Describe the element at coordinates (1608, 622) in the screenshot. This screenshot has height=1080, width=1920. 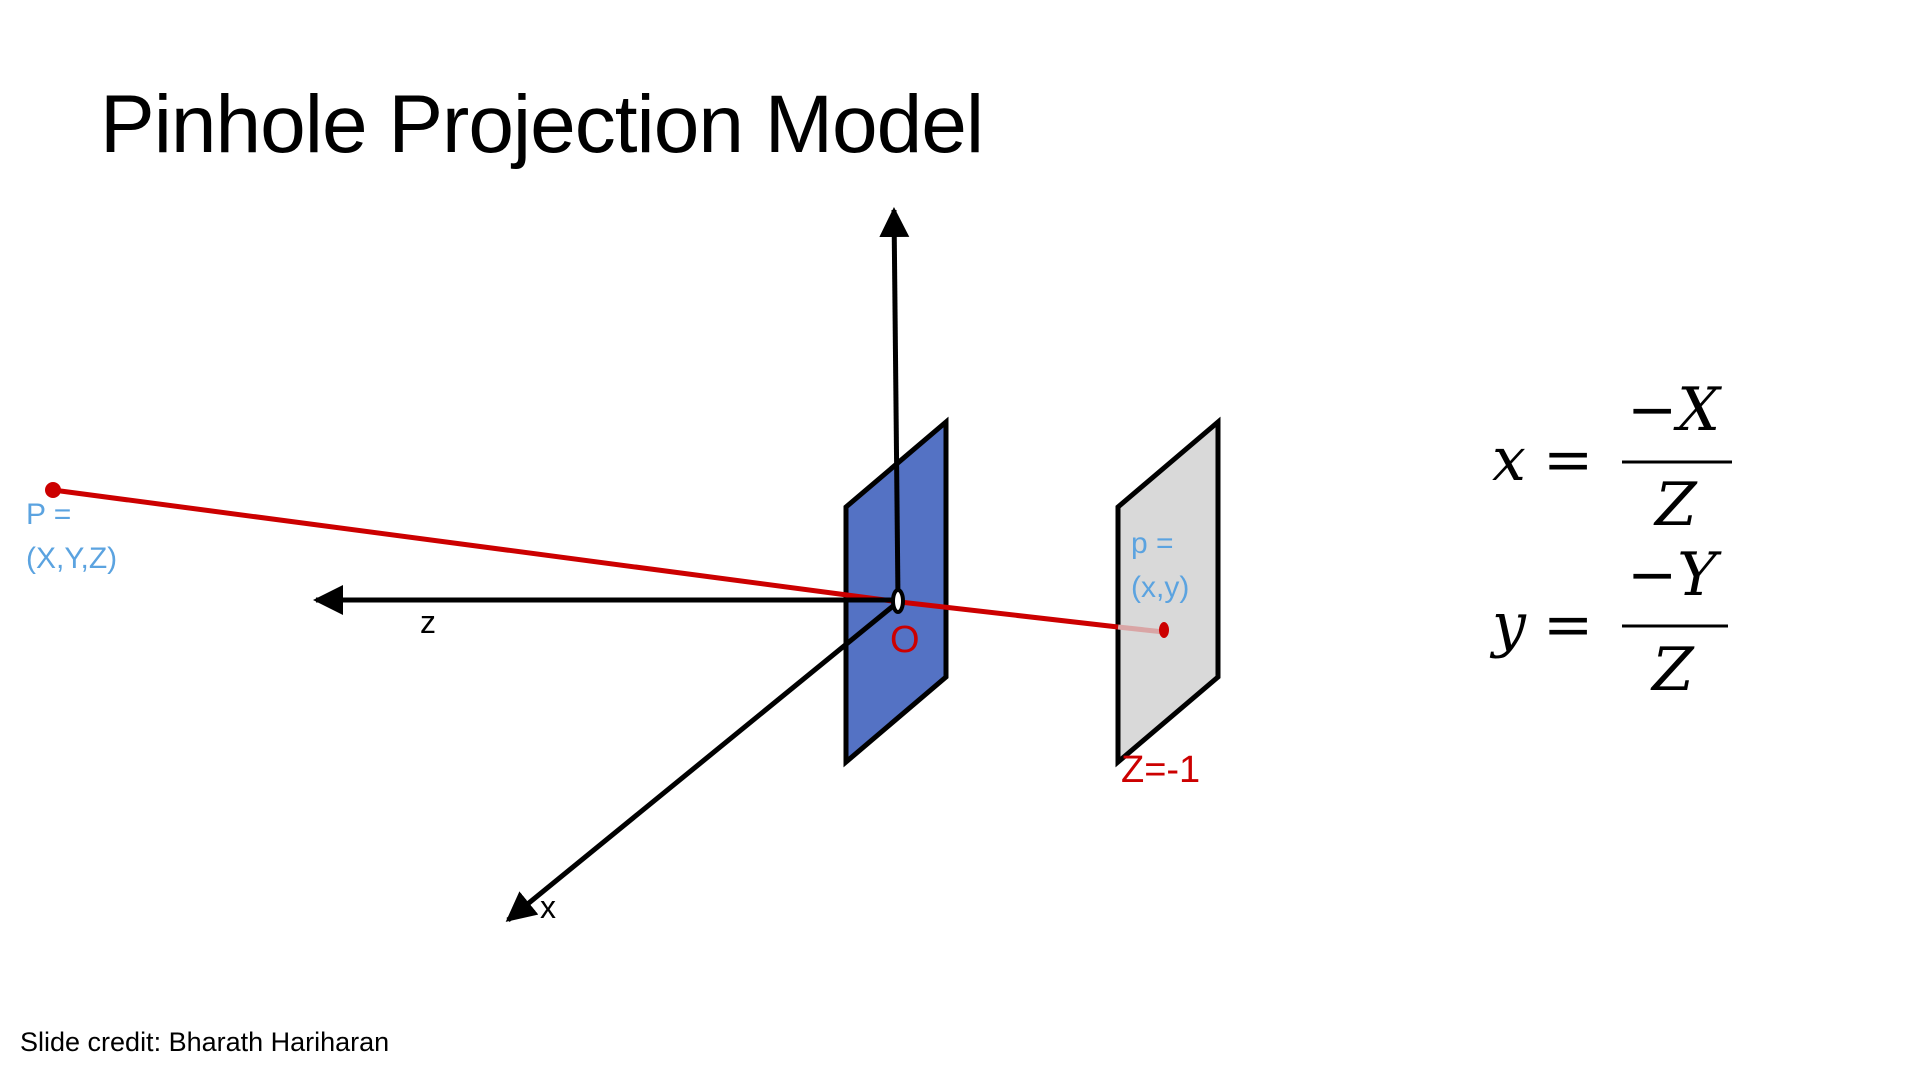
I see `equation-y: y = −Y Z` at that location.